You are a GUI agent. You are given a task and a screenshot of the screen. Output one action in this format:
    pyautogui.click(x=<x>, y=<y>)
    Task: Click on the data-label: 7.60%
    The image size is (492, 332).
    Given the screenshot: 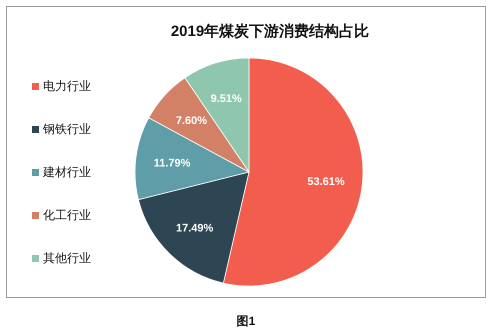 What is the action you would take?
    pyautogui.click(x=192, y=121)
    